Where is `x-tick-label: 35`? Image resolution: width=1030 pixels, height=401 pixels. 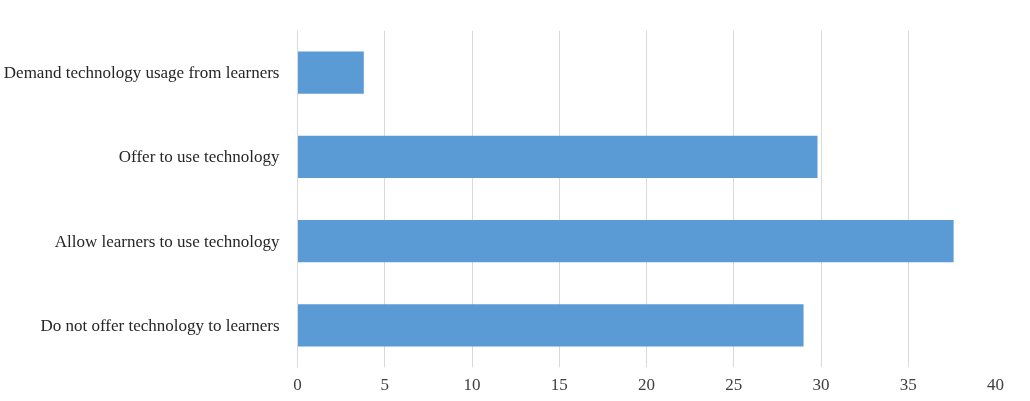
x-tick-label: 35 is located at coordinates (908, 384).